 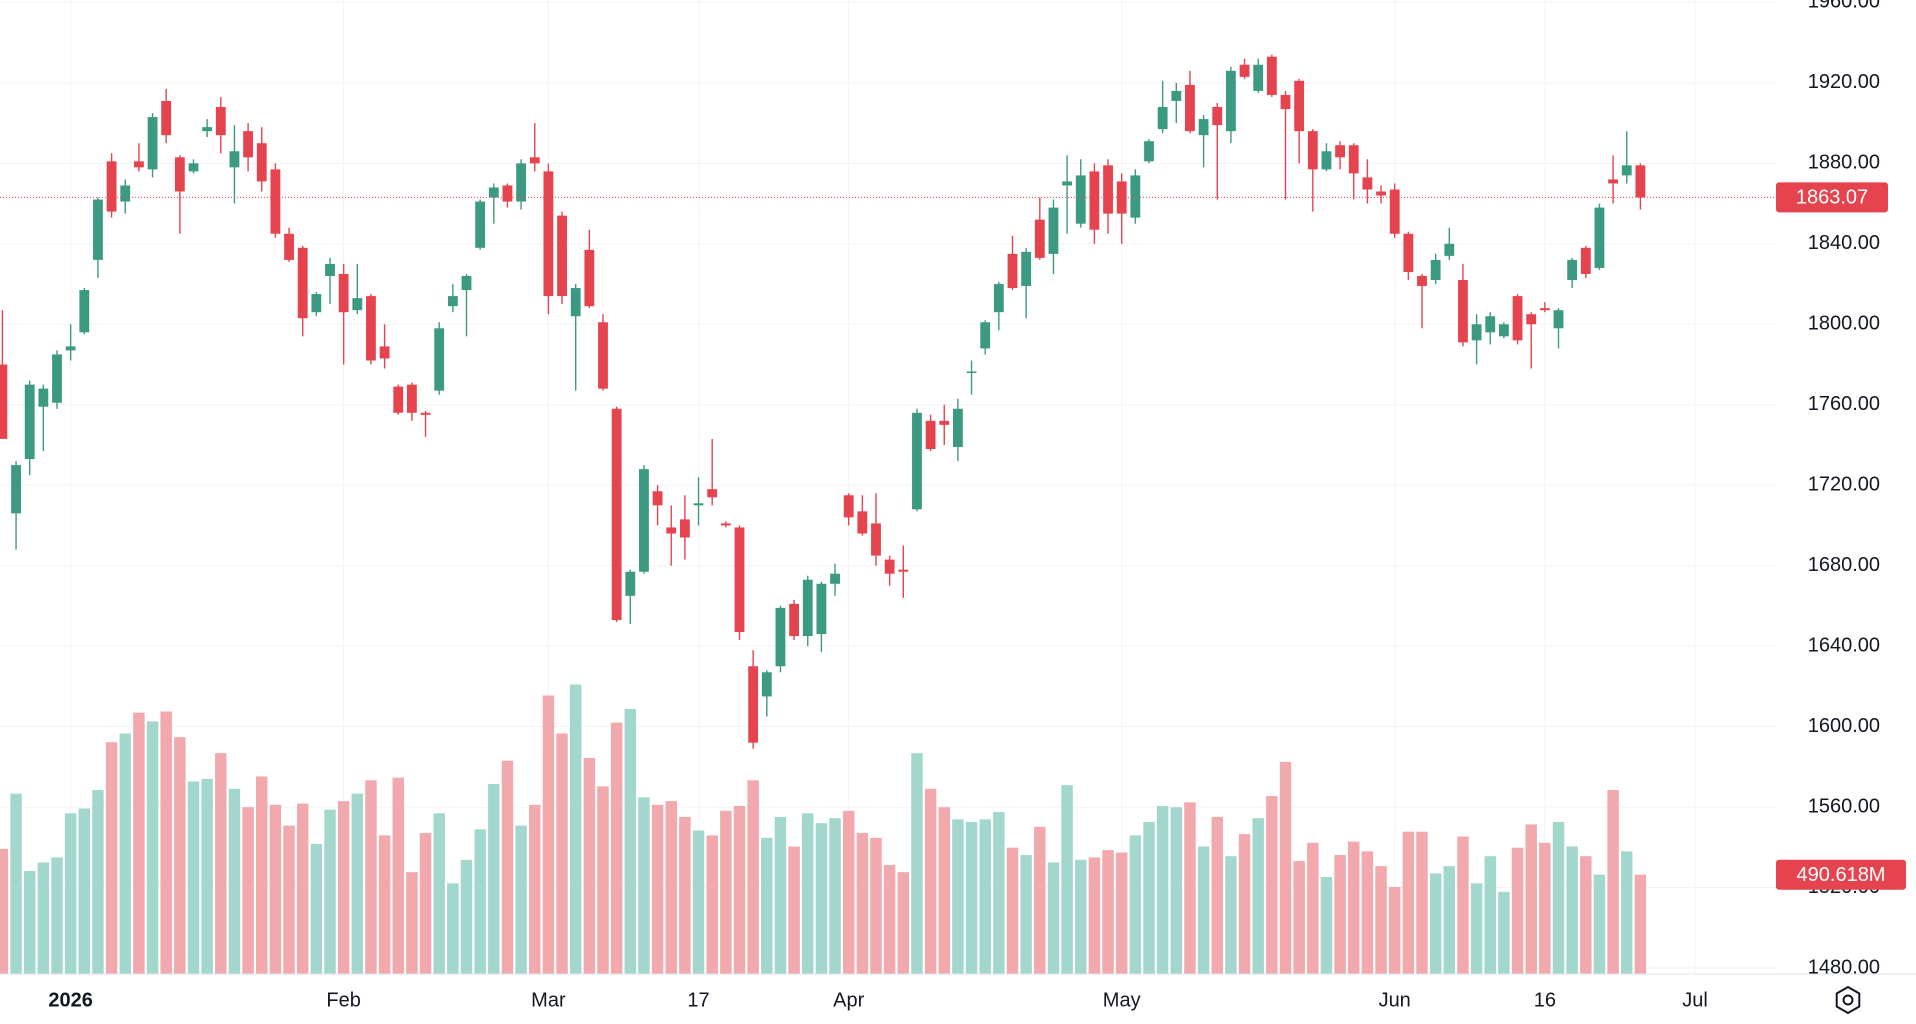 I want to click on settings-hexagon, so click(x=1848, y=1000).